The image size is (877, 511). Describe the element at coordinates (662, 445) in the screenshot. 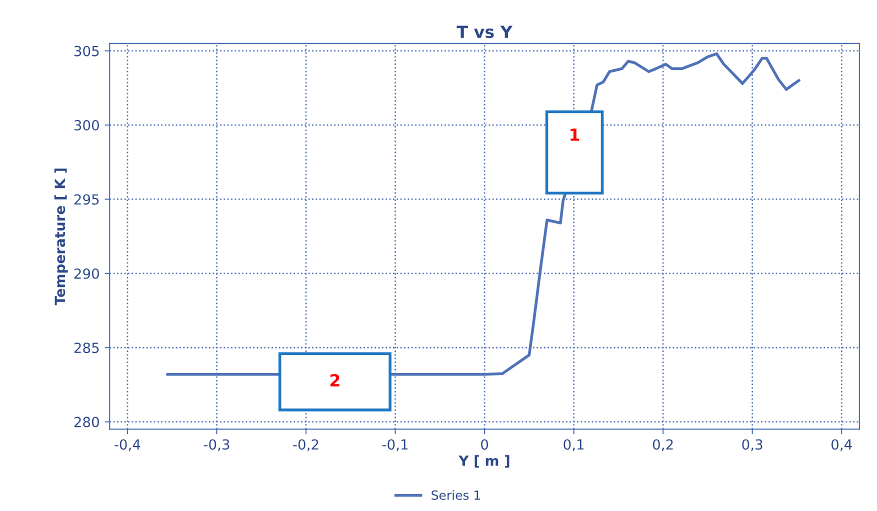

I see `x-tick-label: 0,2` at that location.